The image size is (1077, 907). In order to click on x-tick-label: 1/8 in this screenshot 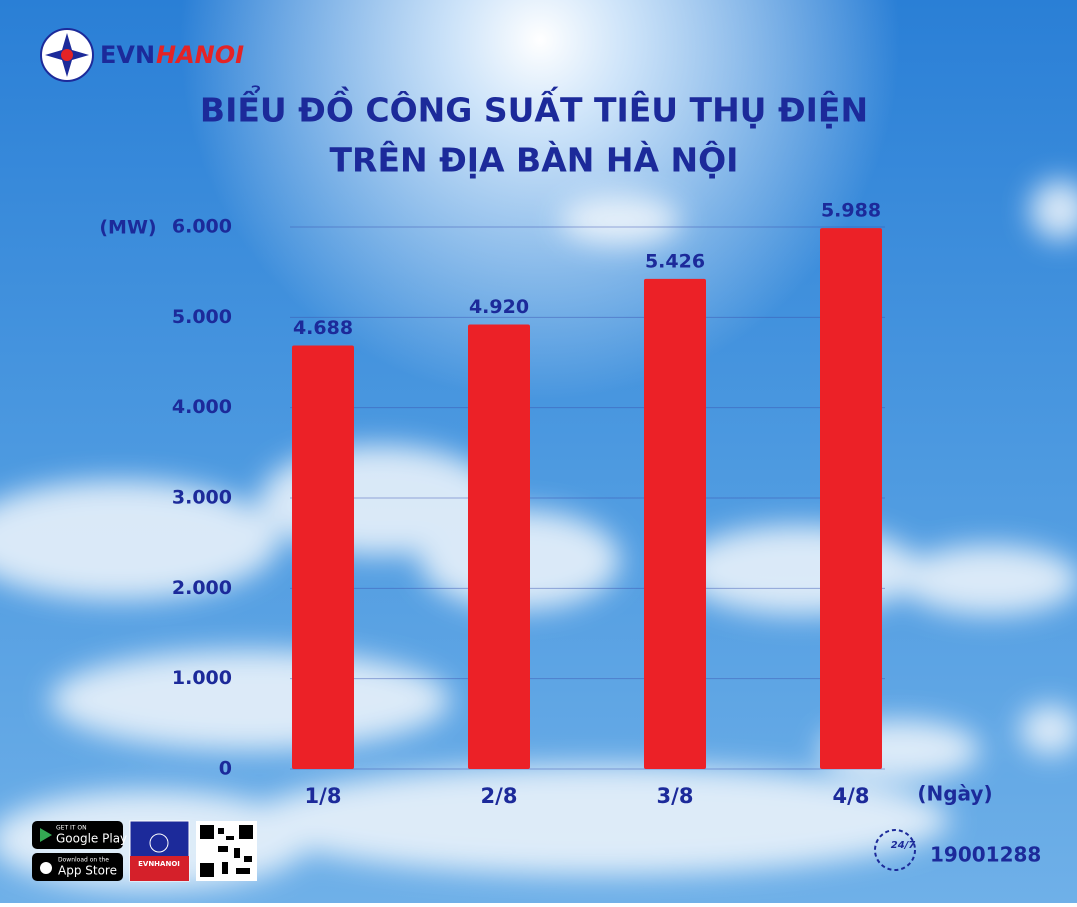, I will do `click(323, 796)`.